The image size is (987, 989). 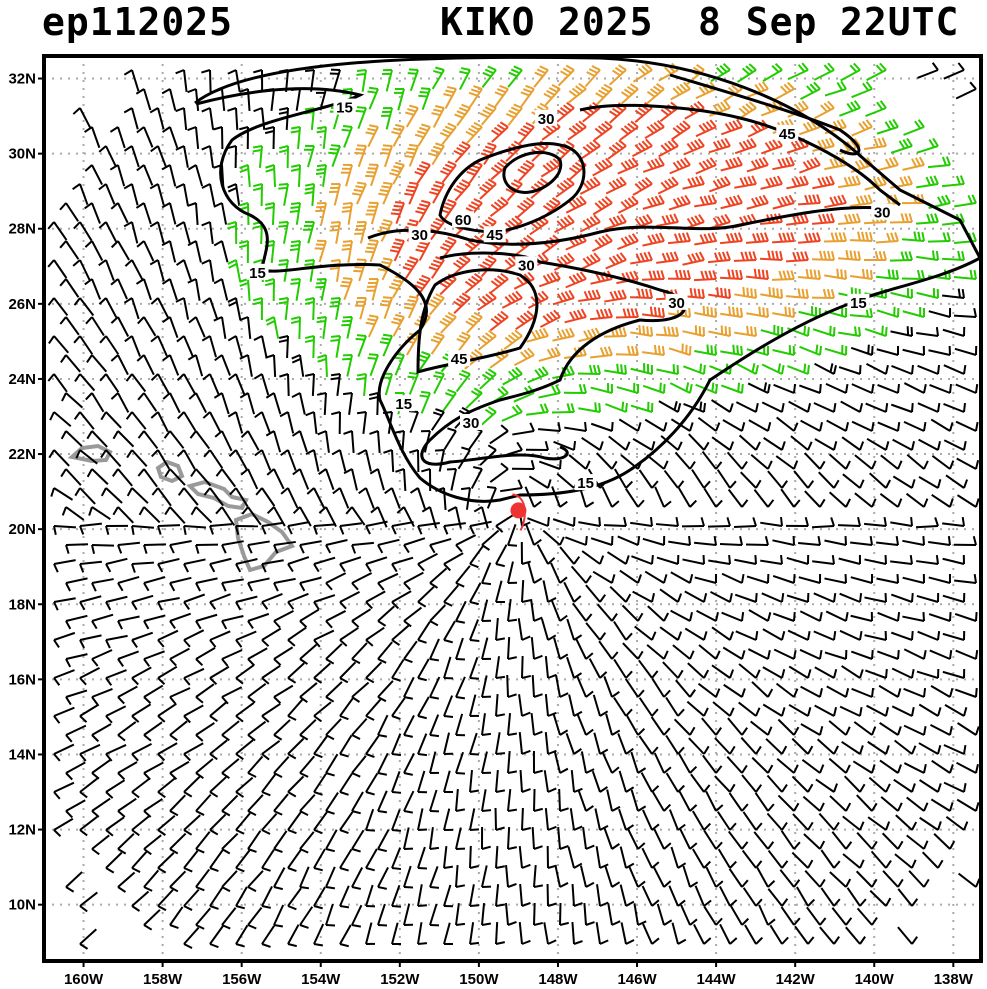 I want to click on lat-tick-label: 30N, so click(x=22, y=154).